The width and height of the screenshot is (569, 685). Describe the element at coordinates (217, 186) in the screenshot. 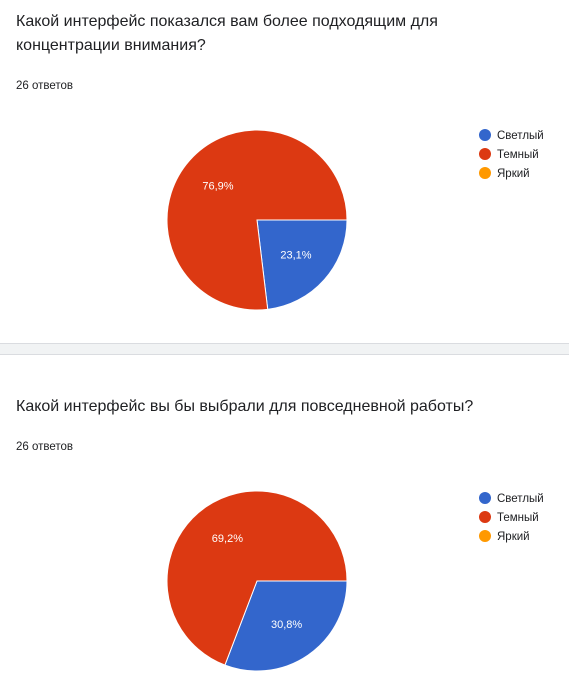

I see `slice-label: 76,9%` at that location.